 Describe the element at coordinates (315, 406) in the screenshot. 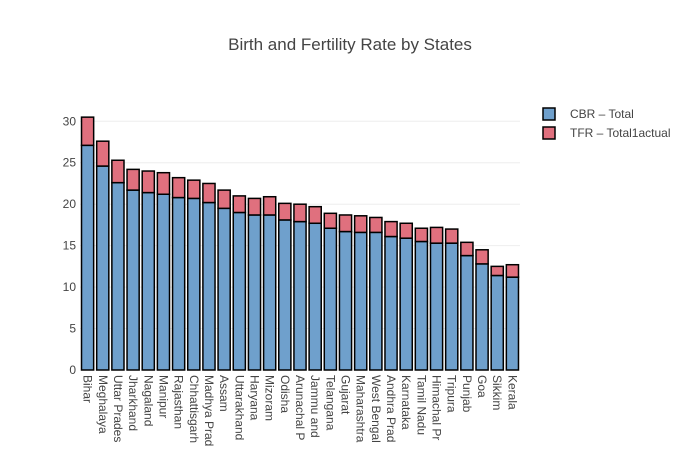

I see `x-tick-label: Jammu and` at that location.